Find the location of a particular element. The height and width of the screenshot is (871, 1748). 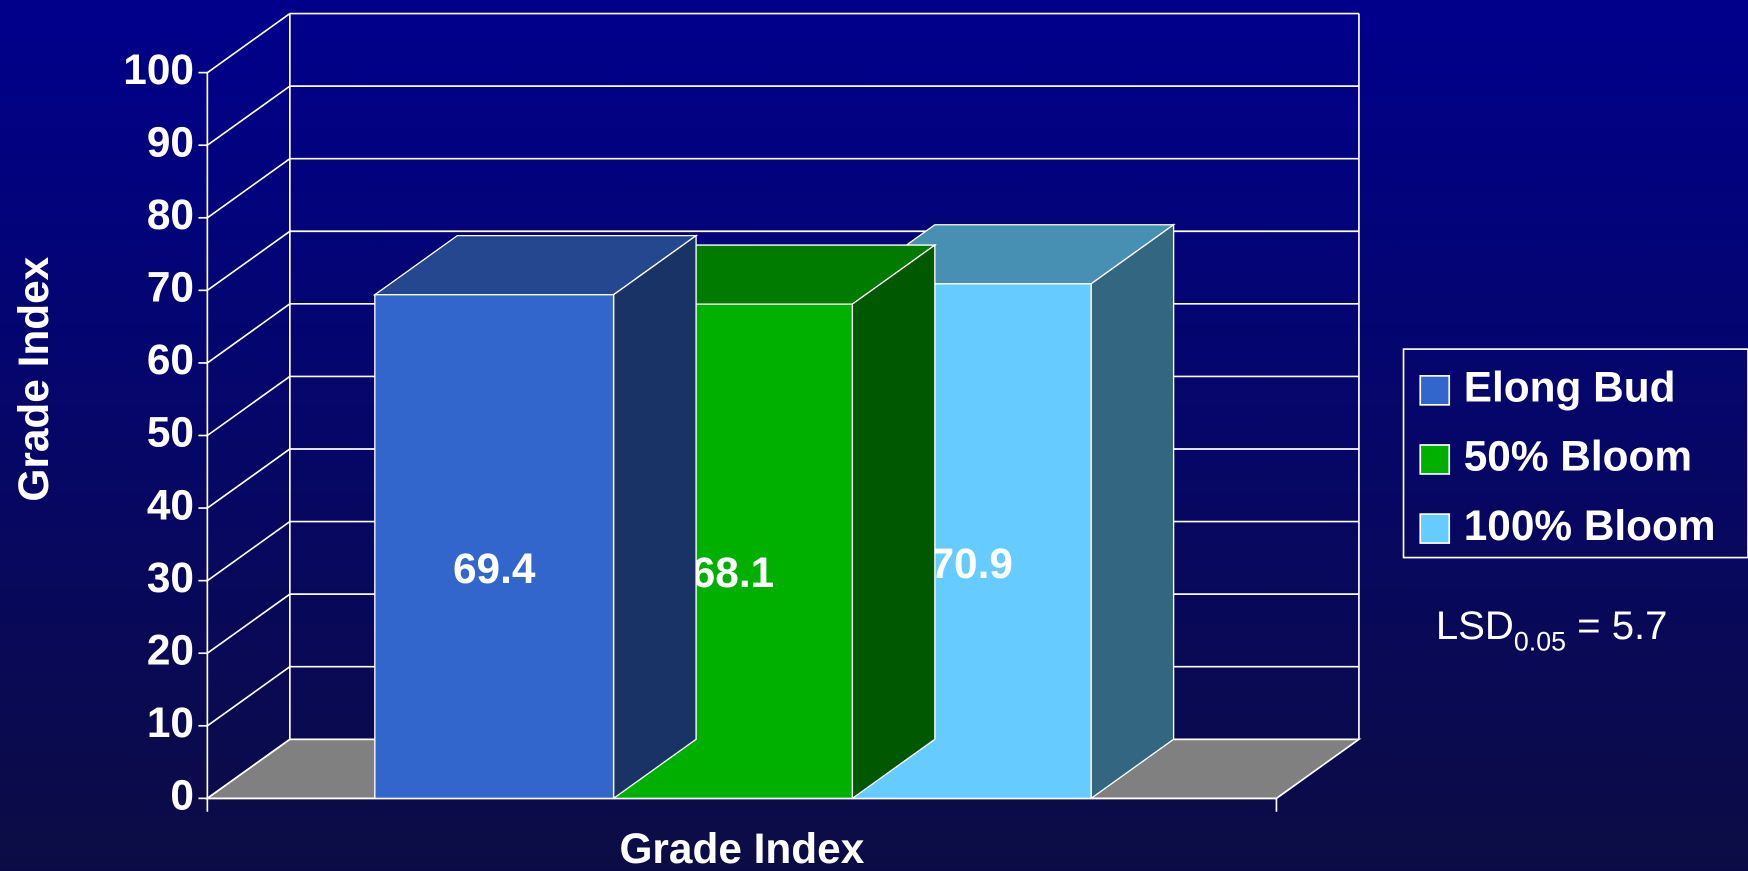

annotation-sub: 0.05 is located at coordinates (1540, 641).